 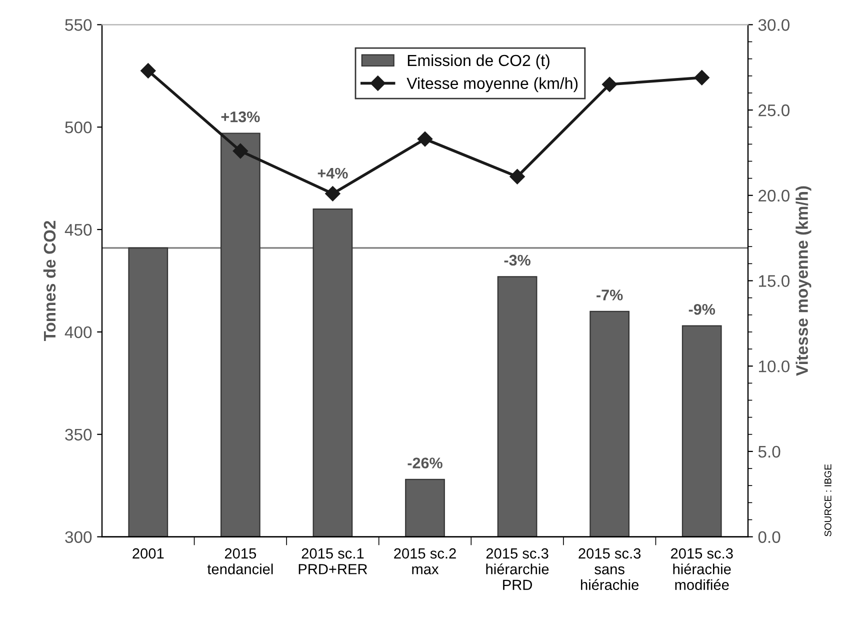 I want to click on annotation: -26%, so click(x=425, y=463).